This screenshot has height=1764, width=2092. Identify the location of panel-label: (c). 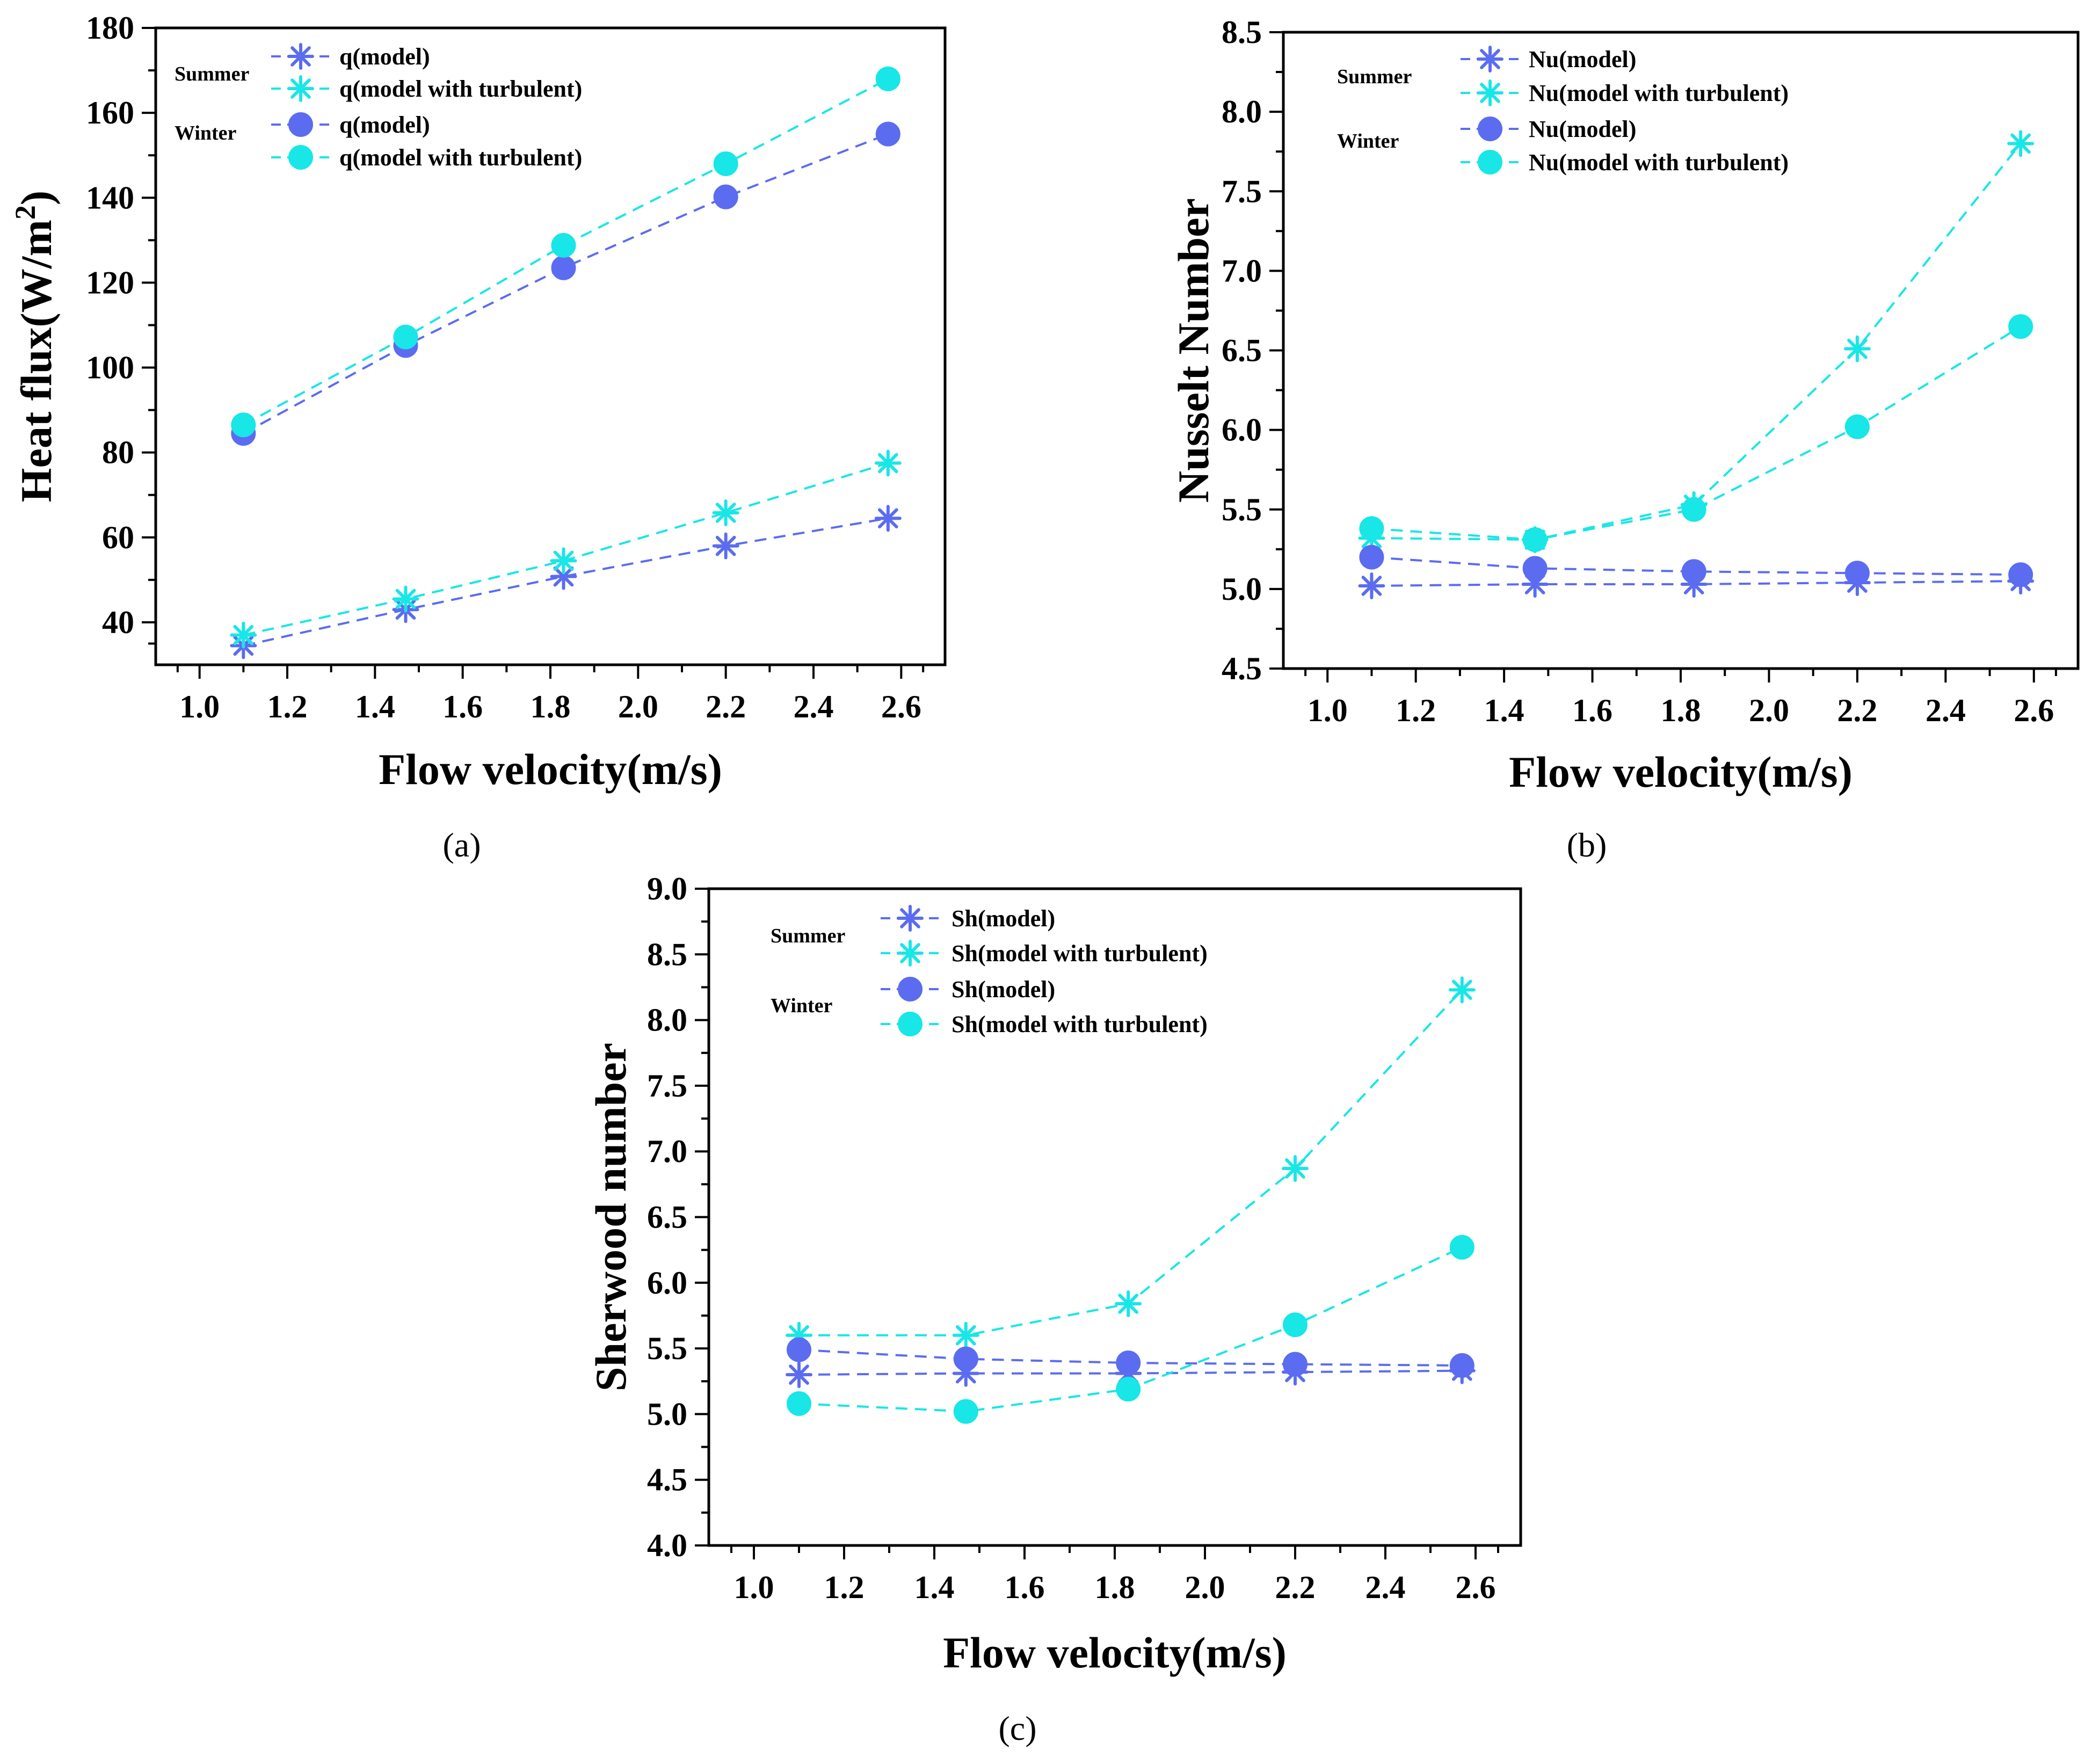
(1017, 1728).